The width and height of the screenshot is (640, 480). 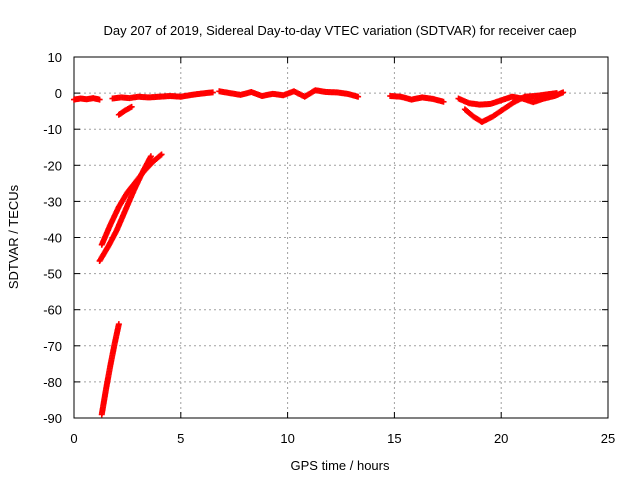 I want to click on y-tick-label: -50, so click(x=52, y=274).